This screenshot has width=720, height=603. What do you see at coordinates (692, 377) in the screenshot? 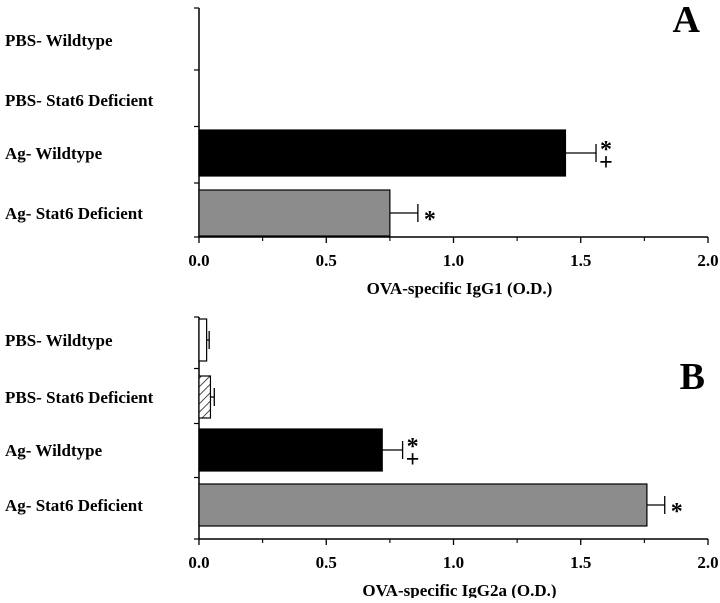
I see `panel-label: B` at bounding box center [692, 377].